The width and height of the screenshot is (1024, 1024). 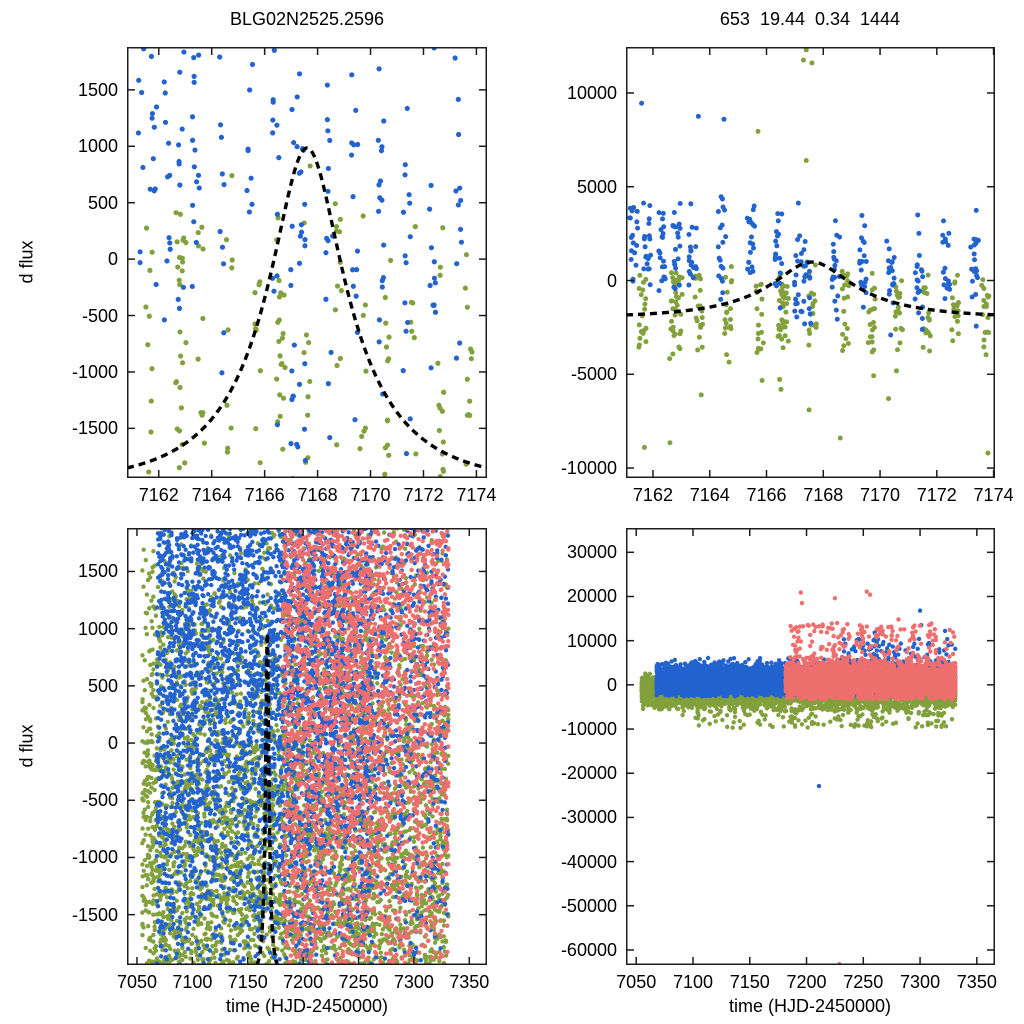 What do you see at coordinates (588, 817) in the screenshot?
I see `y-tick-label: -30000` at bounding box center [588, 817].